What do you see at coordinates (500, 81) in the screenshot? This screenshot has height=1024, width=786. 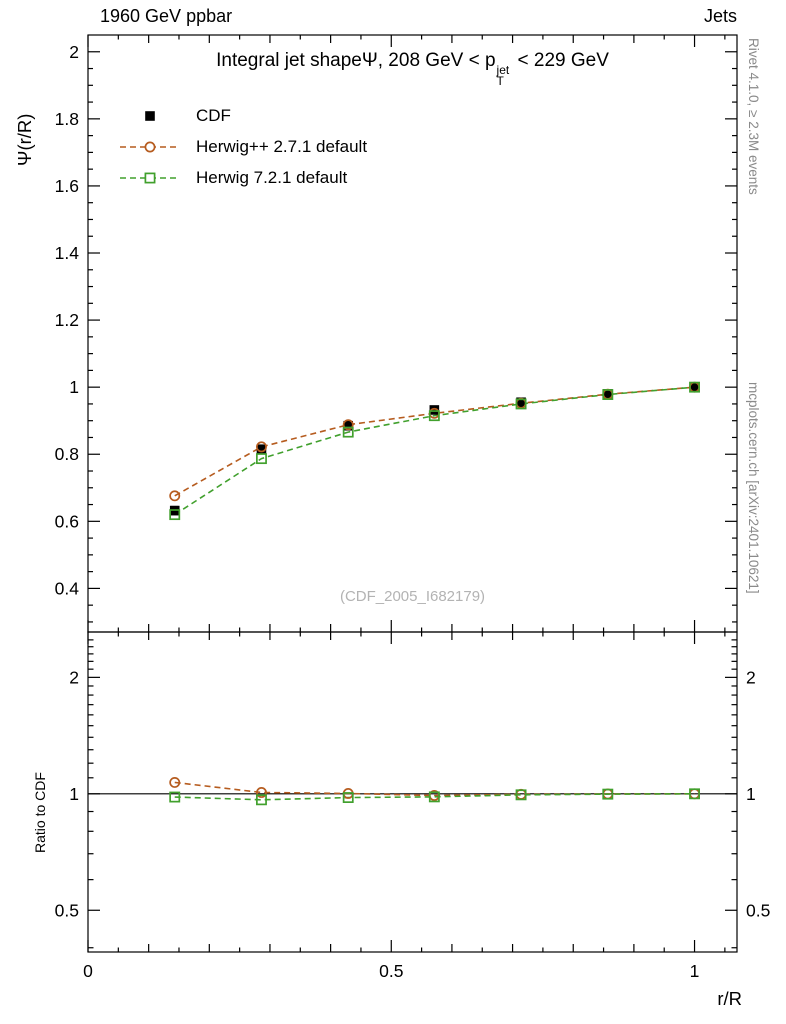 I see `title-subscript: T` at bounding box center [500, 81].